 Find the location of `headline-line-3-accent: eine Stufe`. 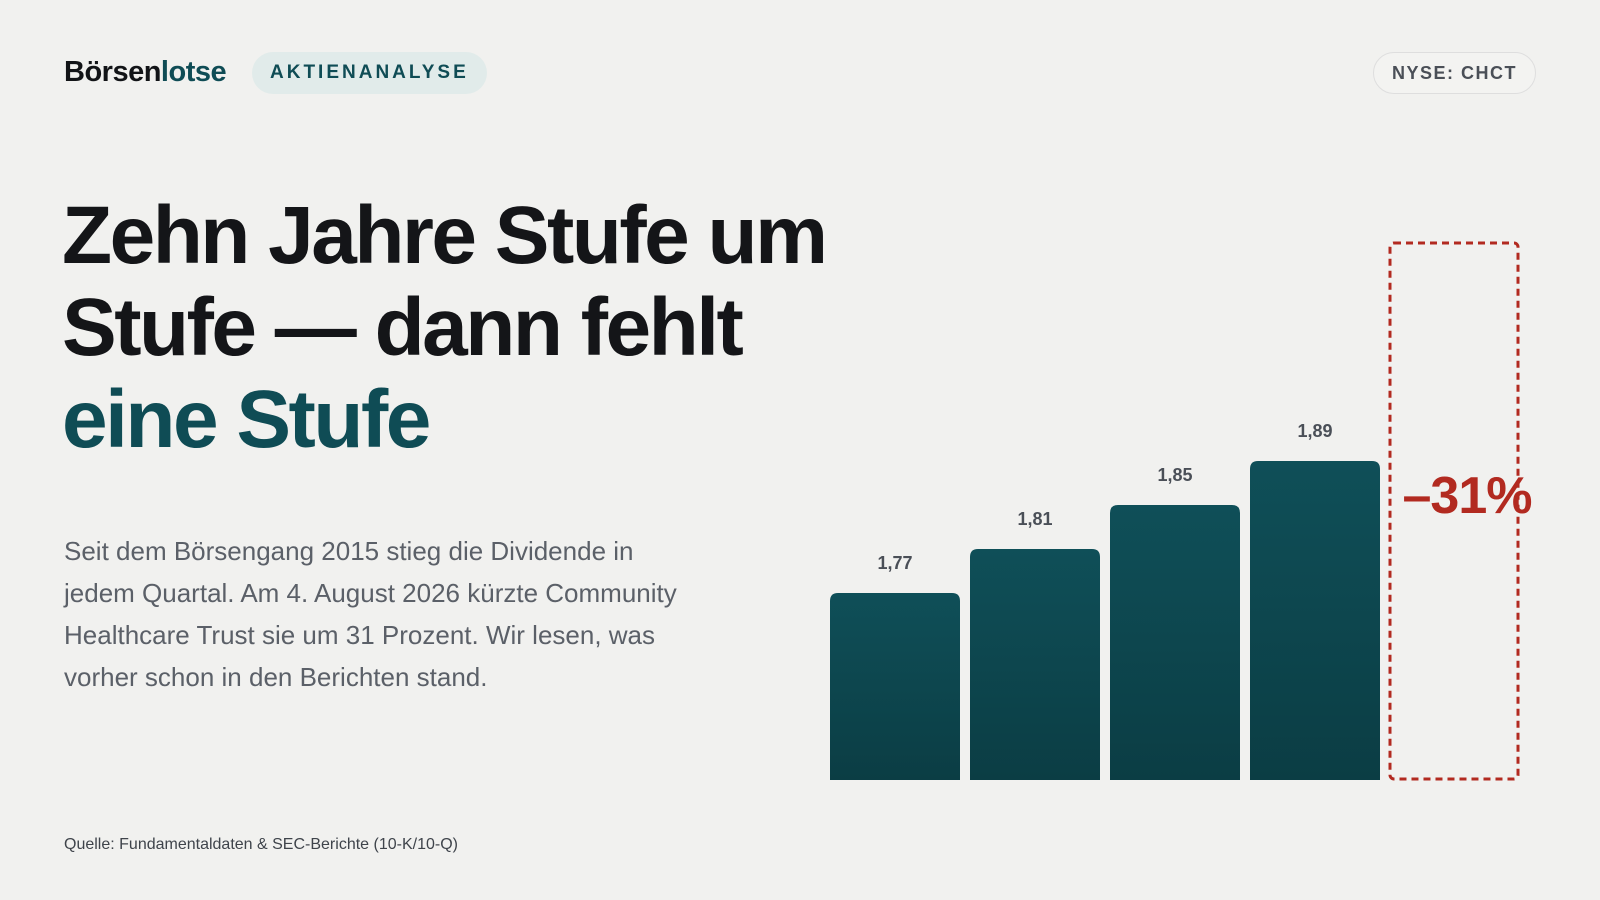

headline-line-3-accent: eine Stufe is located at coordinates (246, 419).